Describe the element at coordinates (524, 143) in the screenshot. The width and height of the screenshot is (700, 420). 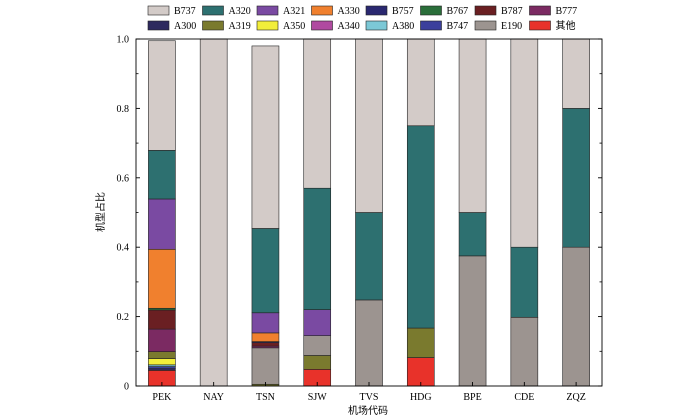
I see `bar-segment-cde-b737` at that location.